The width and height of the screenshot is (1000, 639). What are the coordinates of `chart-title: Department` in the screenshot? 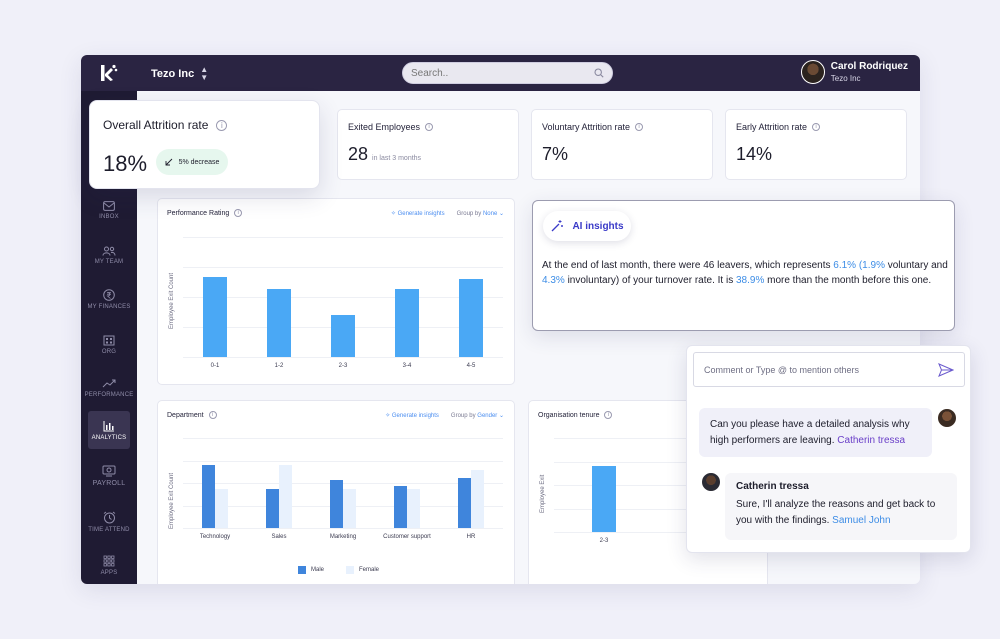 It's located at (185, 415).